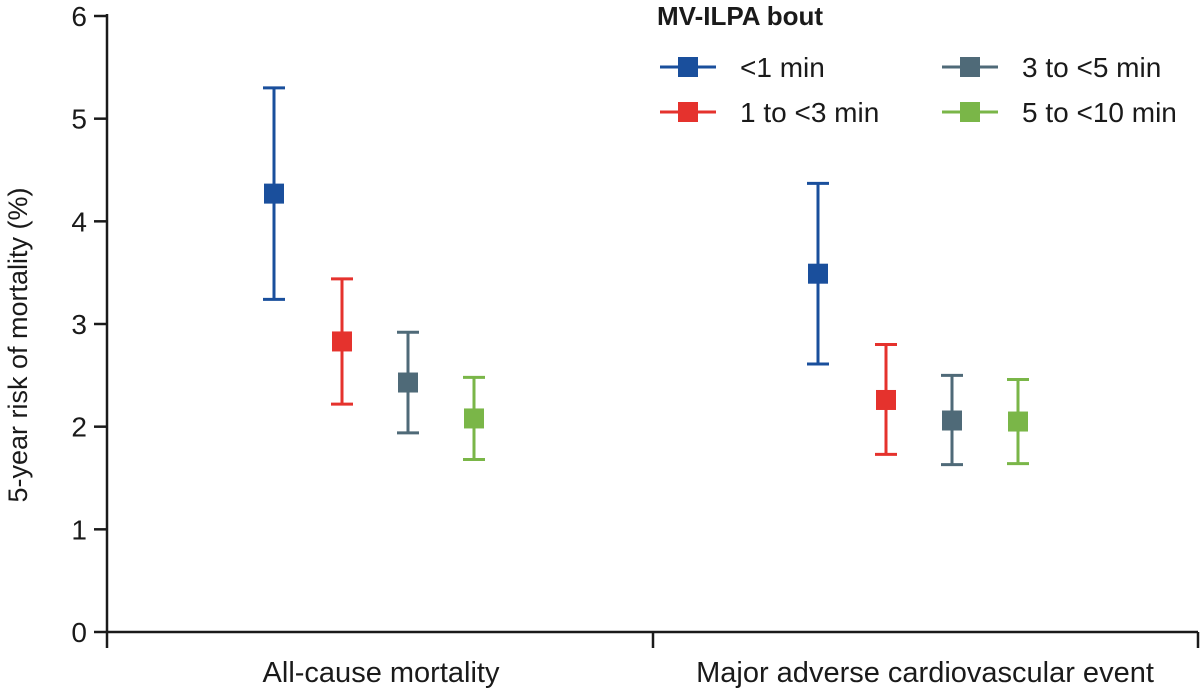  Describe the element at coordinates (79, 324) in the screenshot. I see `y-tick-label: 3` at that location.